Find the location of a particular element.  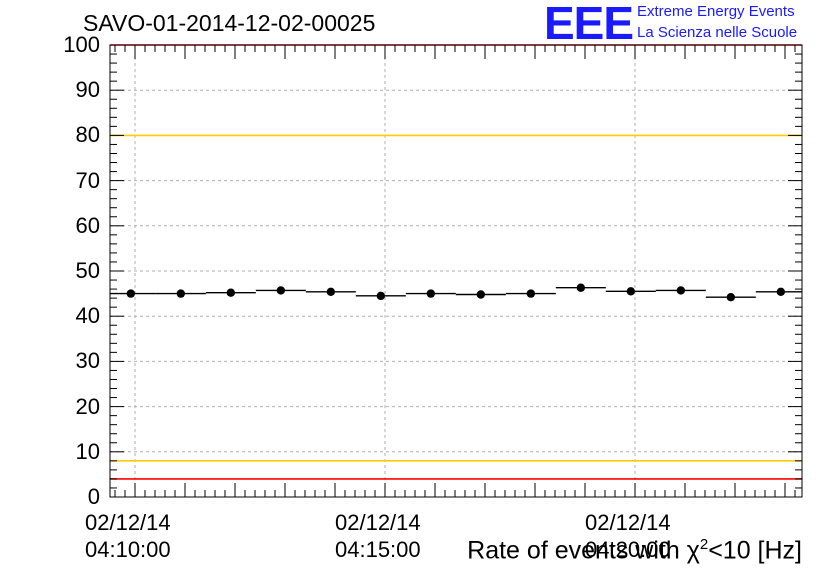

y-tick-label: 10 is located at coordinates (87, 451).